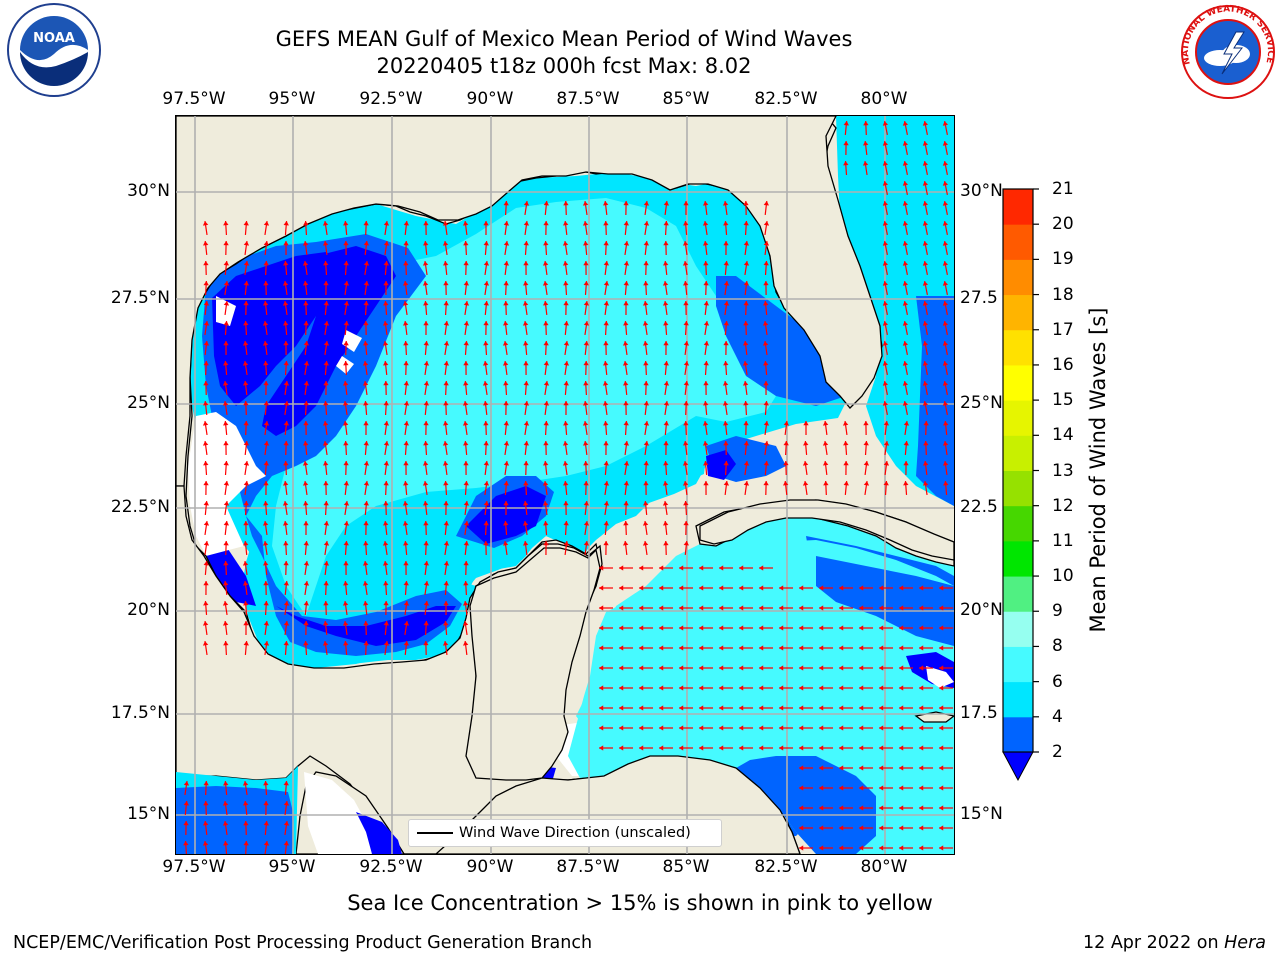 The image size is (1280, 960). I want to click on lat-label: 25°N, so click(148, 403).